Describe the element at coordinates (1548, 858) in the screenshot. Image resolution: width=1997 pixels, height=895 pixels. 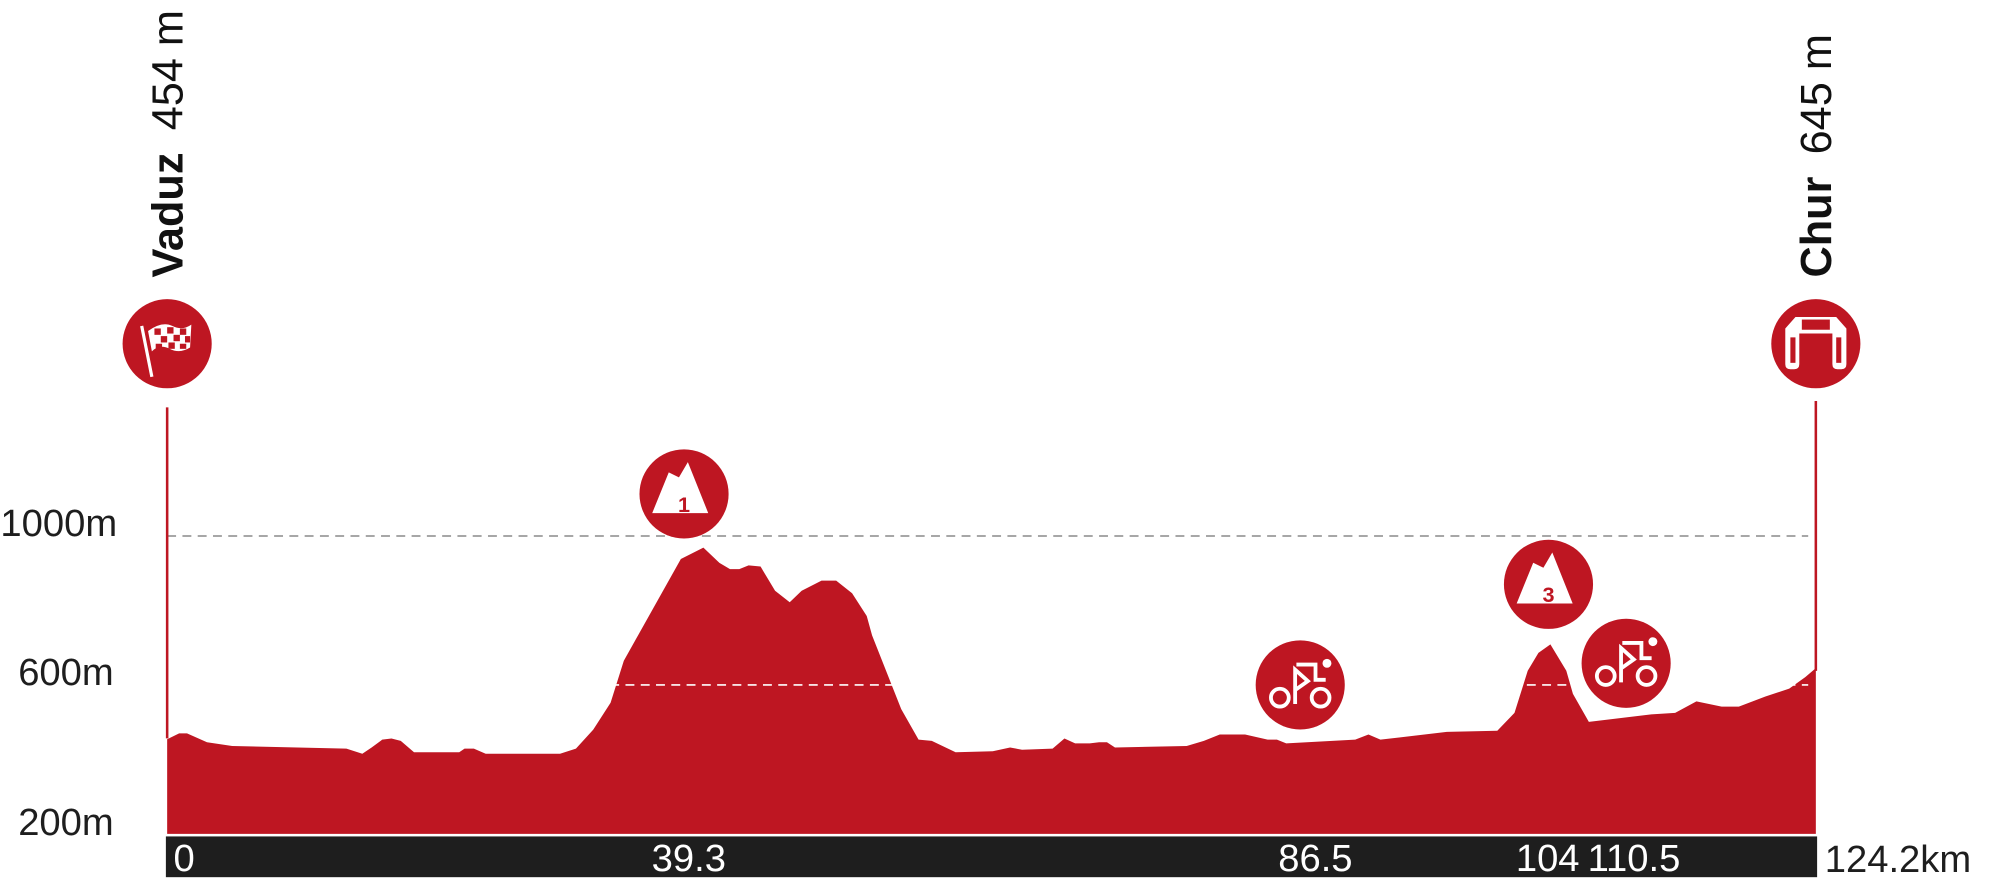
I see `x-tick-label: 104` at that location.